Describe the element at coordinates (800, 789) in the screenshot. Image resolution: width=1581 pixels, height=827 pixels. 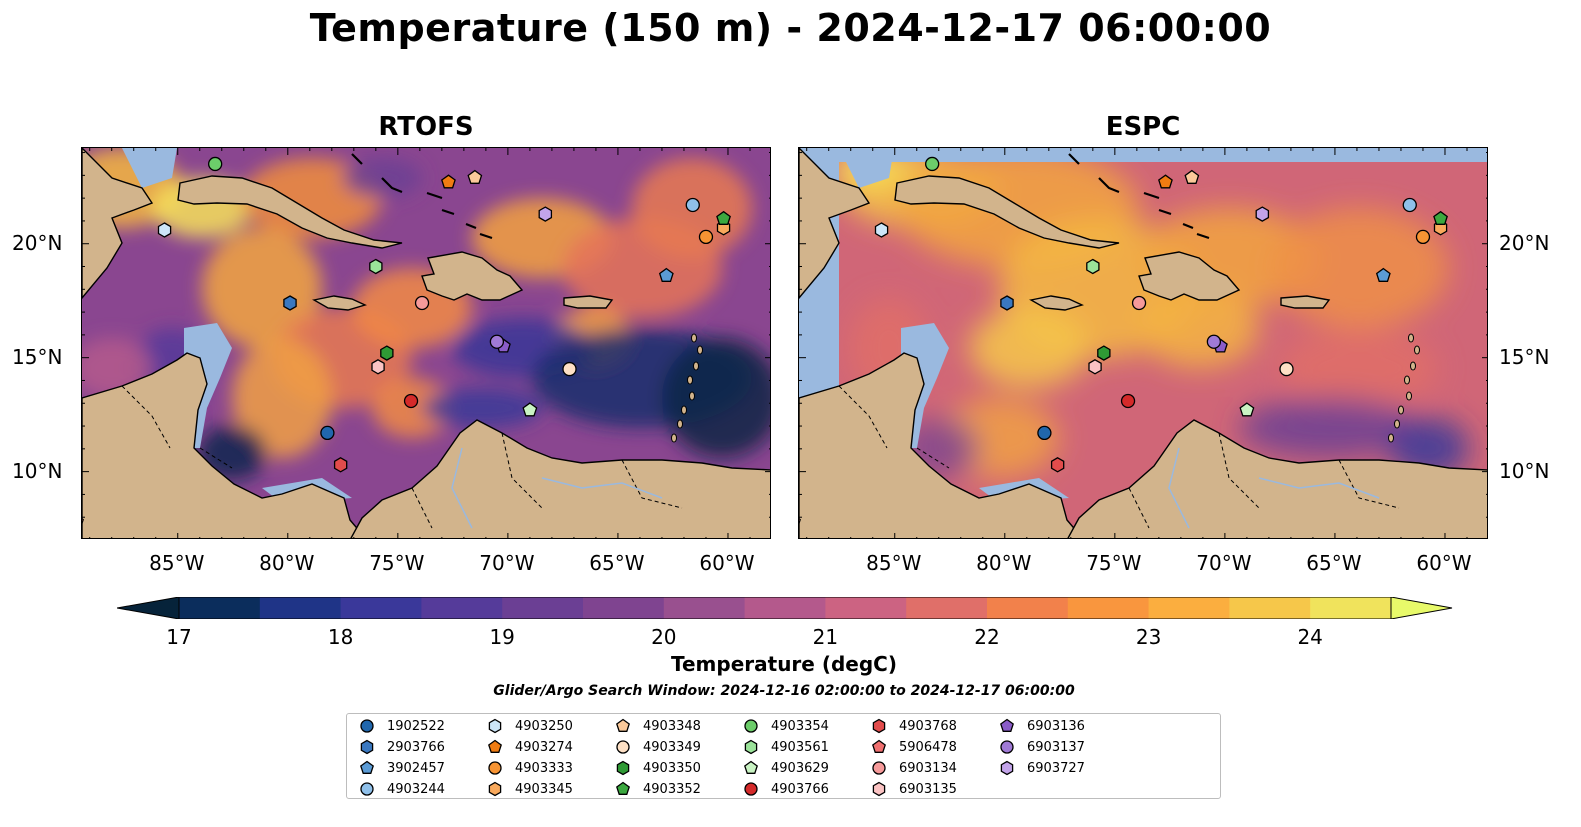
I see `legend-label: 4903766` at that location.